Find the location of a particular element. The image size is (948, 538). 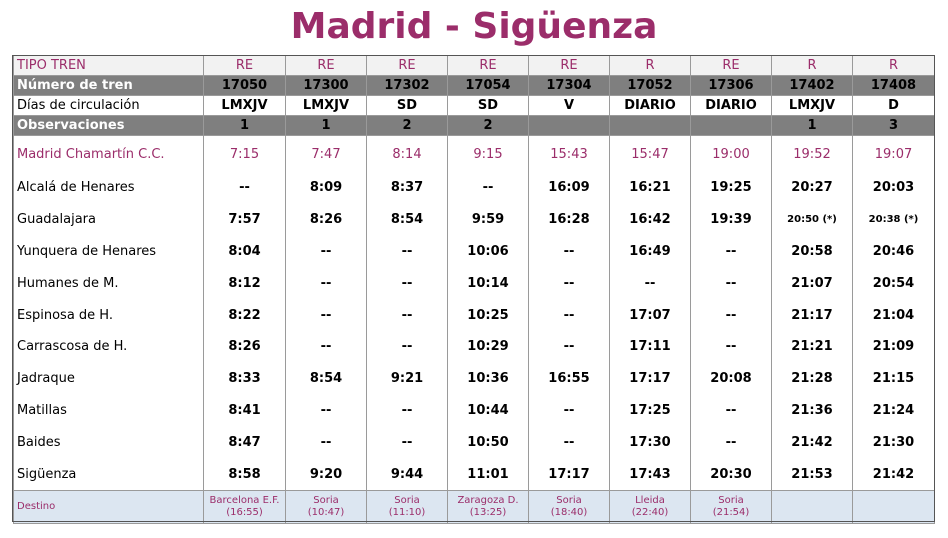

time-cell: 9:21 is located at coordinates (407, 378).